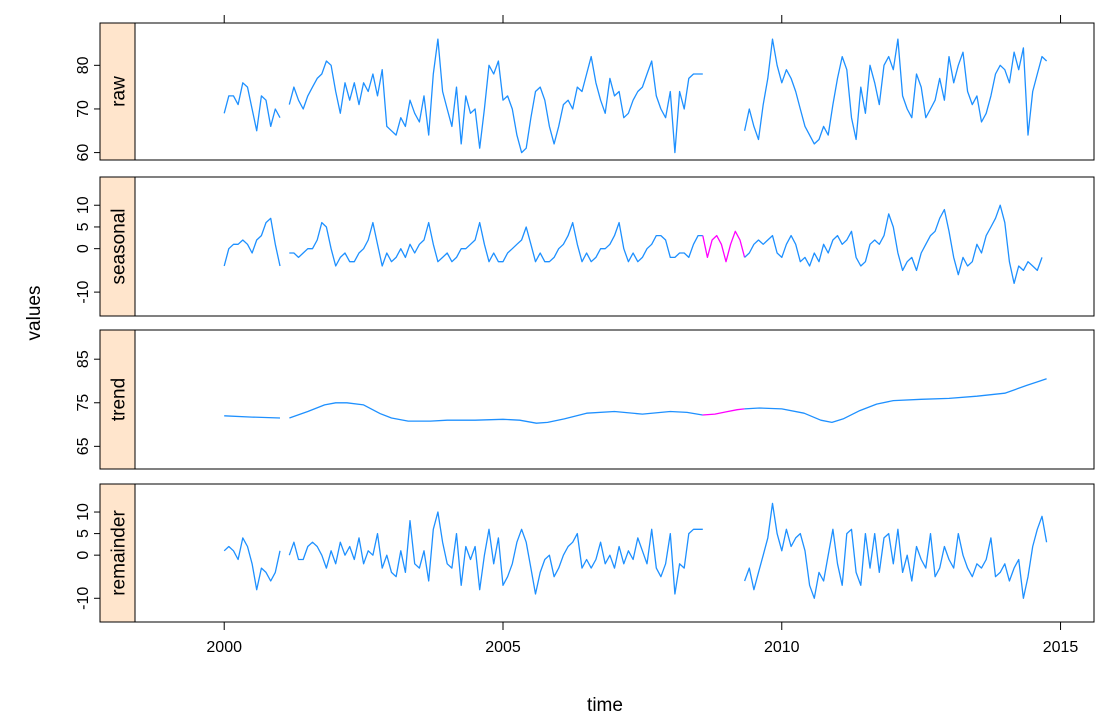 The width and height of the screenshot is (1101, 725). What do you see at coordinates (83, 403) in the screenshot?
I see `y-tick-label-trend-1: 75` at bounding box center [83, 403].